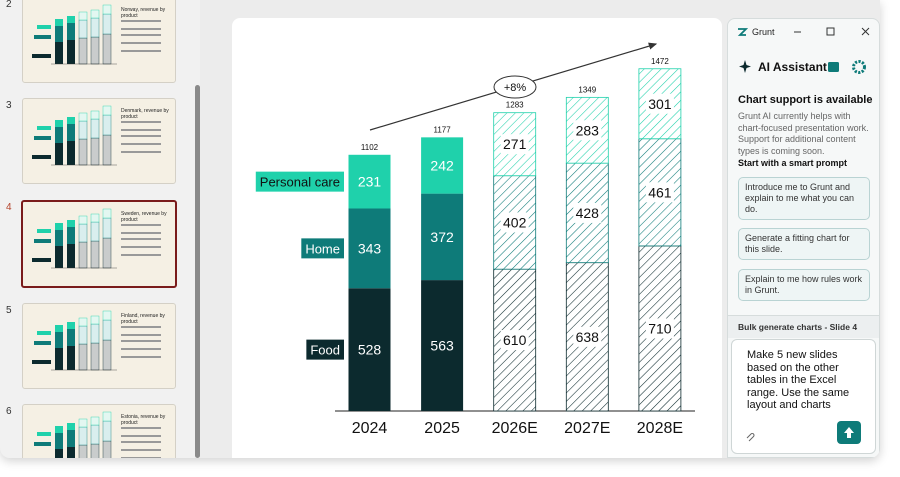 The width and height of the screenshot is (900, 477). Describe the element at coordinates (833, 67) in the screenshot. I see `library-icon` at that location.